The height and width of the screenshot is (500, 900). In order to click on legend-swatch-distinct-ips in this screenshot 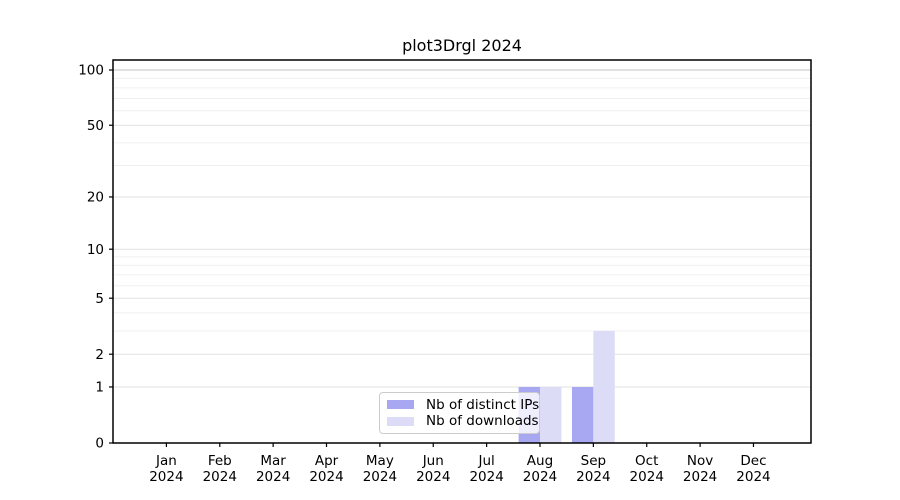, I will do `click(400, 405)`.